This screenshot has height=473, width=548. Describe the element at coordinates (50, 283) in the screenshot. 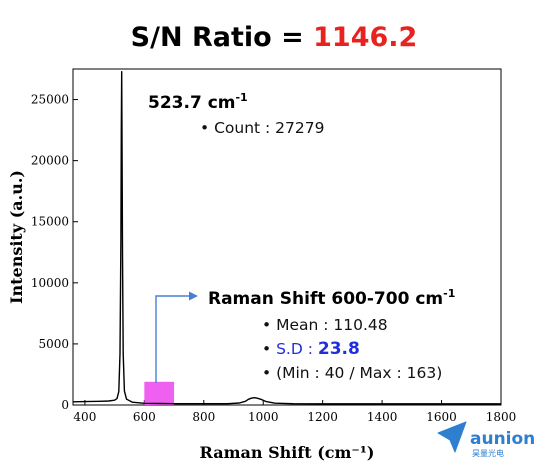

I see `y-tick-label: 10000` at that location.